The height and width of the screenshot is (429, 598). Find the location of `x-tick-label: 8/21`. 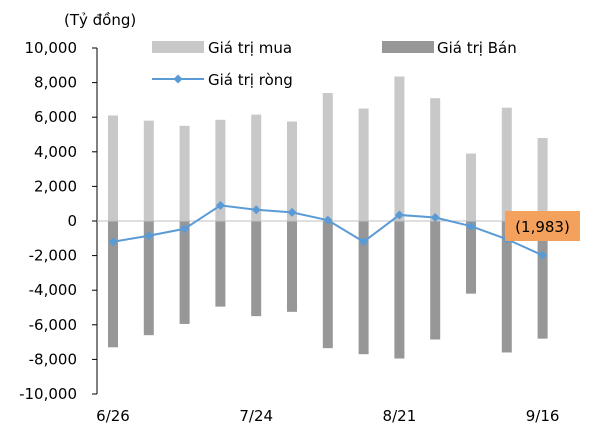

x-tick-label: 8/21 is located at coordinates (400, 416).